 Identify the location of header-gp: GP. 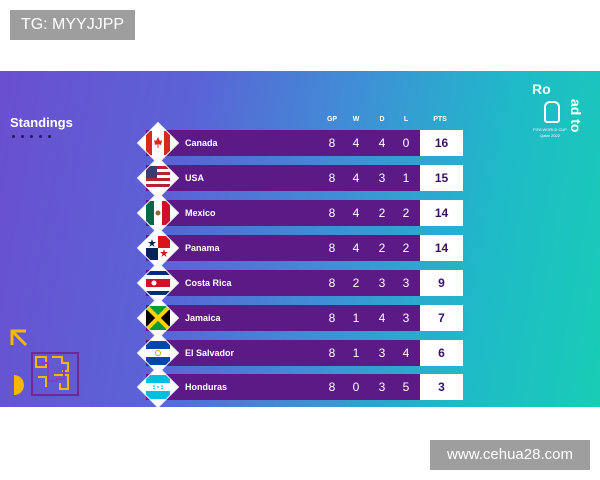
(332, 119).